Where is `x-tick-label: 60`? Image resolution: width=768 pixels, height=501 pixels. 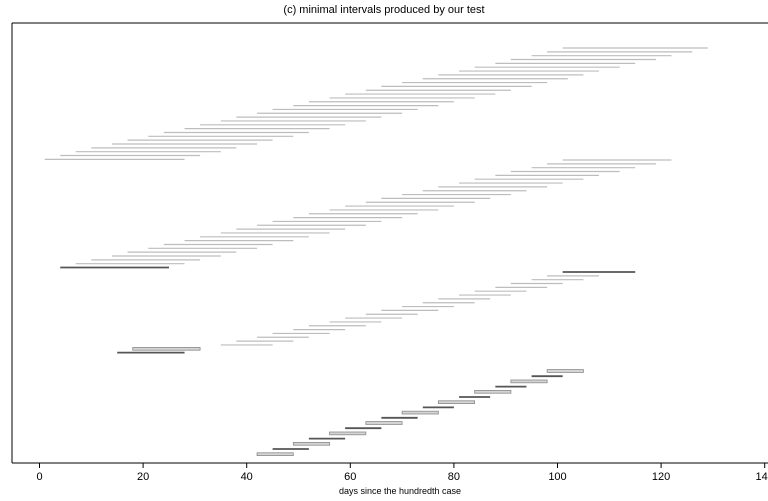
x-tick-label: 60 is located at coordinates (350, 477).